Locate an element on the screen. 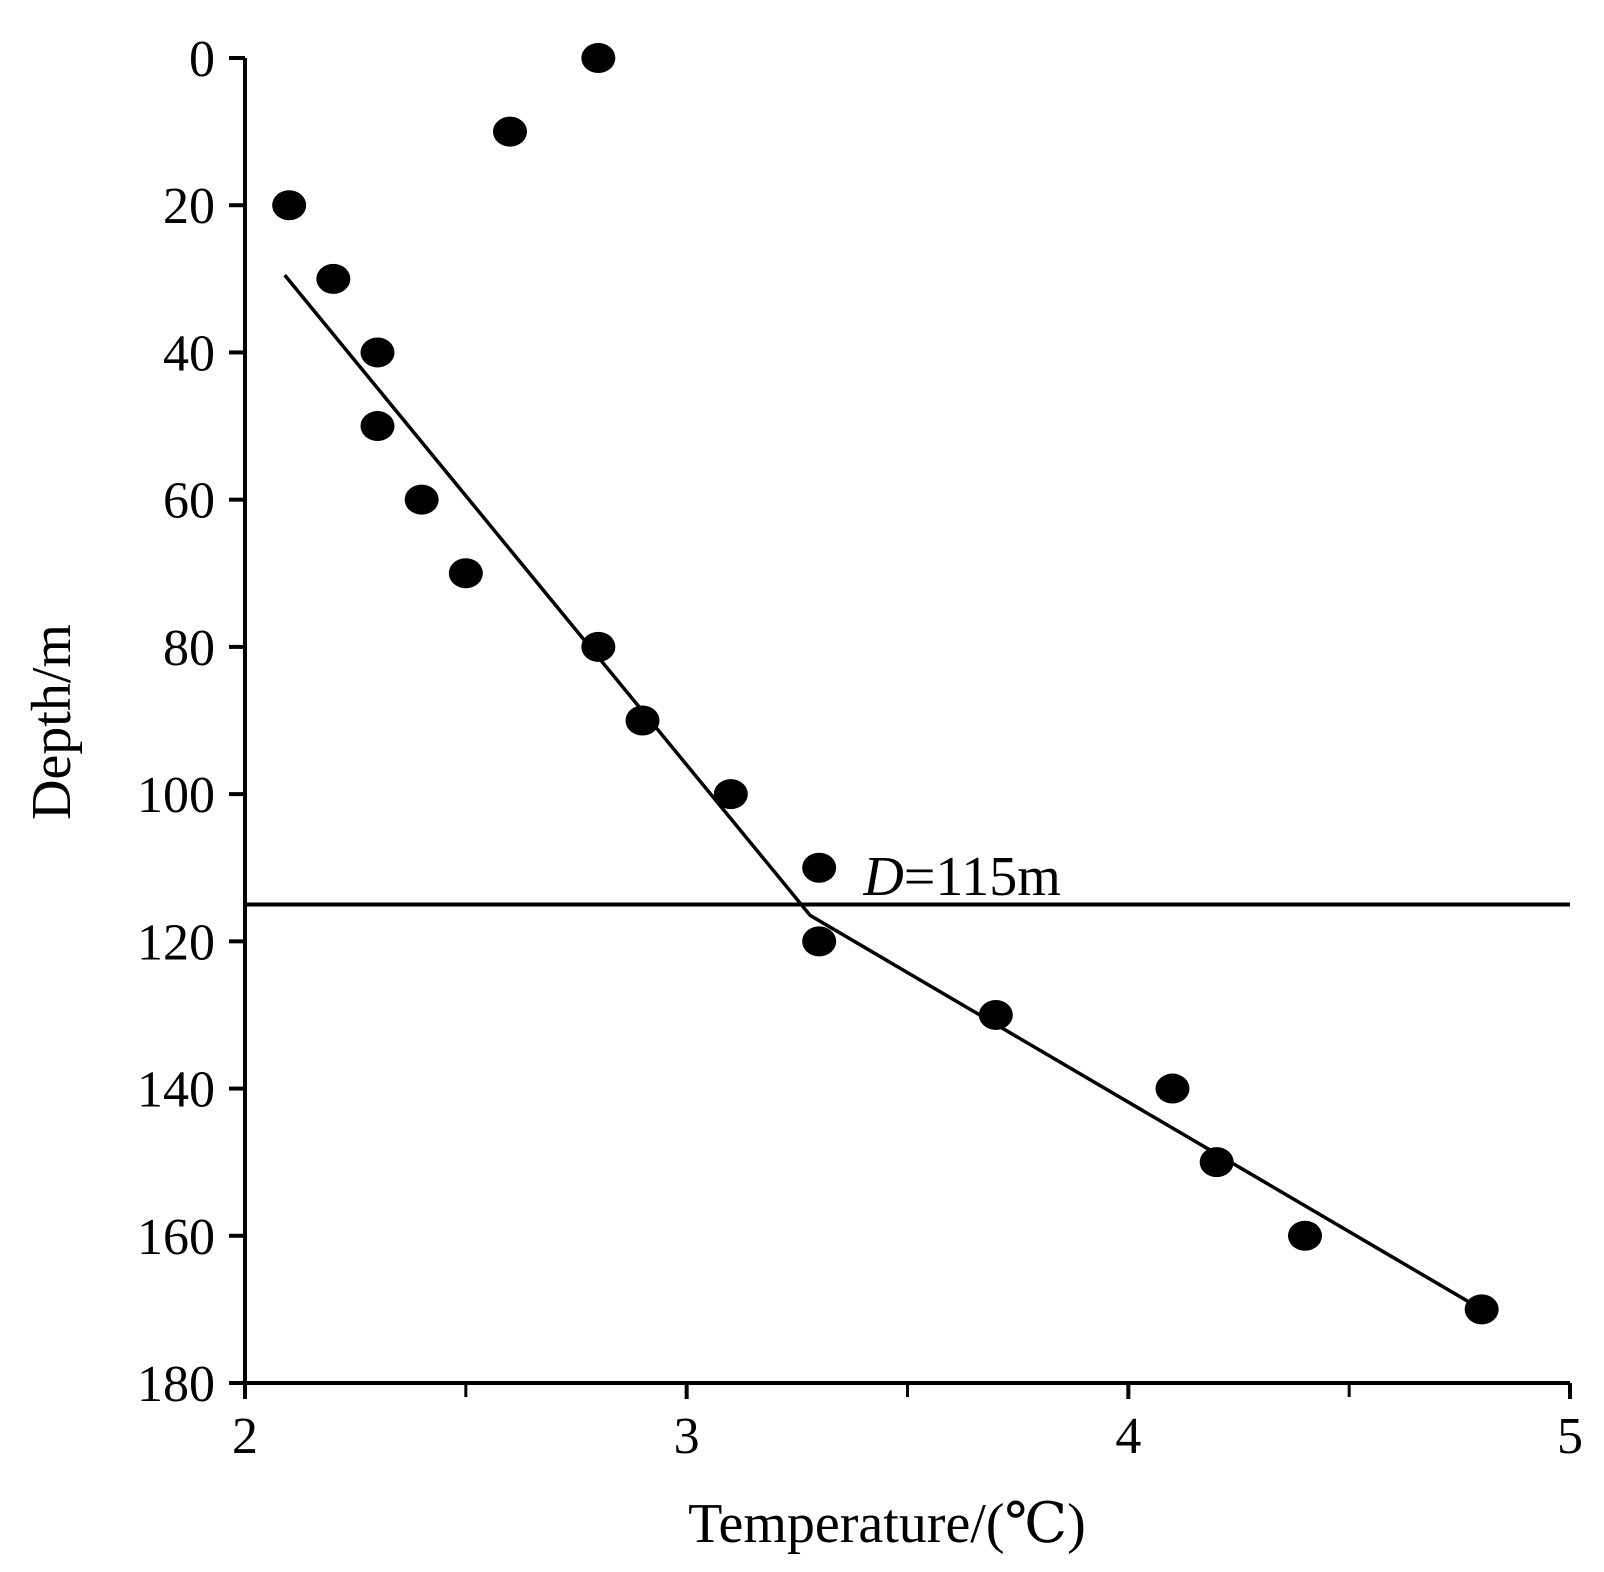 The image size is (1604, 1572). y-tick-label-0: 0 is located at coordinates (202, 59).